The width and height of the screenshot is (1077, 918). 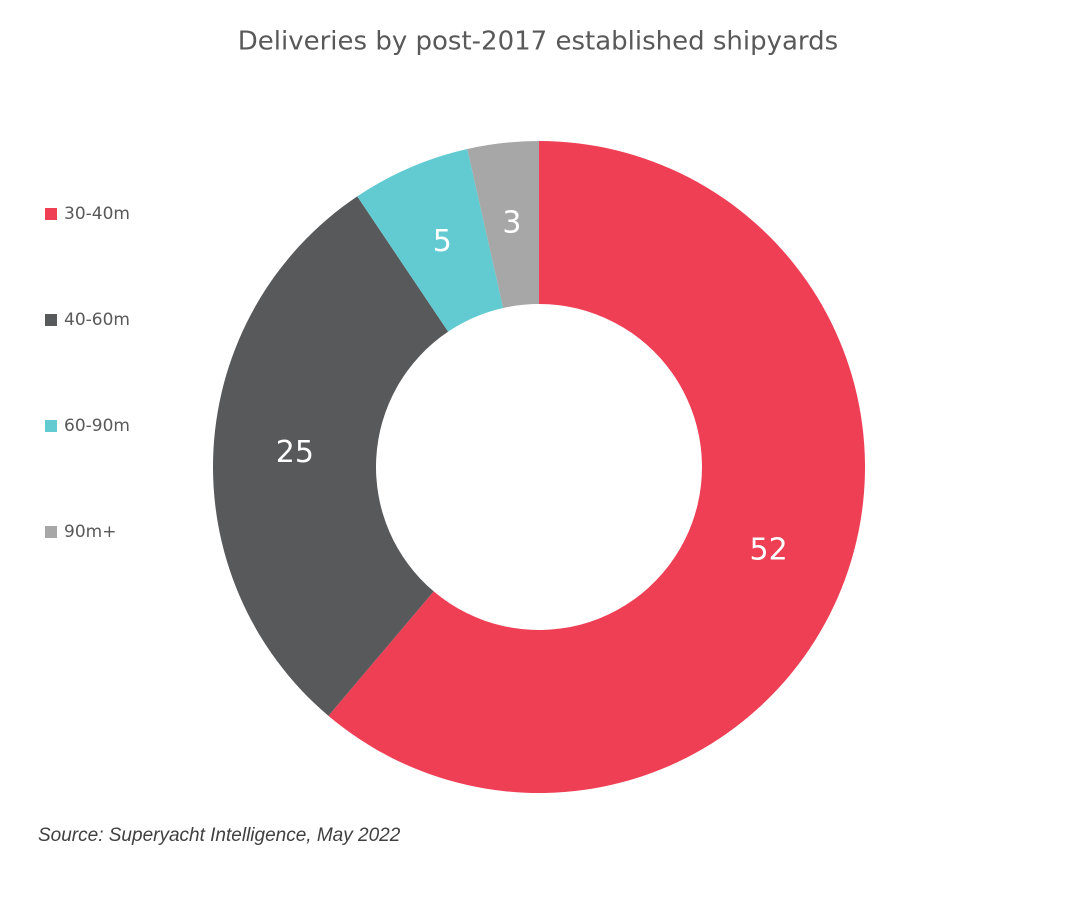 I want to click on value-label: 5, so click(x=442, y=241).